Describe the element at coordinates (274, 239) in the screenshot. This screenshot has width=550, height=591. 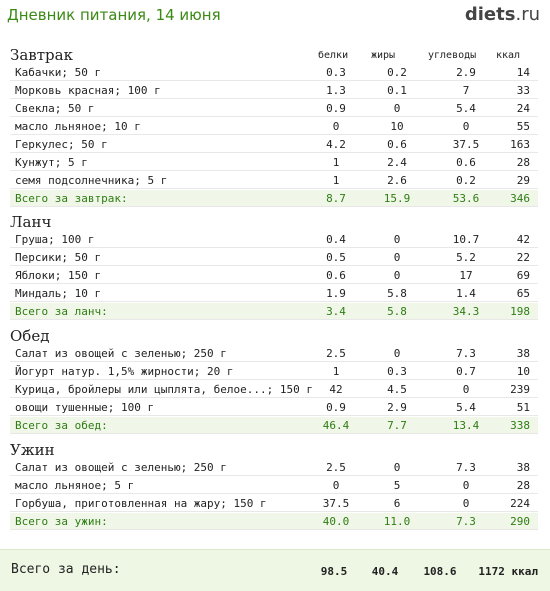
I see `food-row: Груша; 100 г 0.4 0 10.7 42` at that location.